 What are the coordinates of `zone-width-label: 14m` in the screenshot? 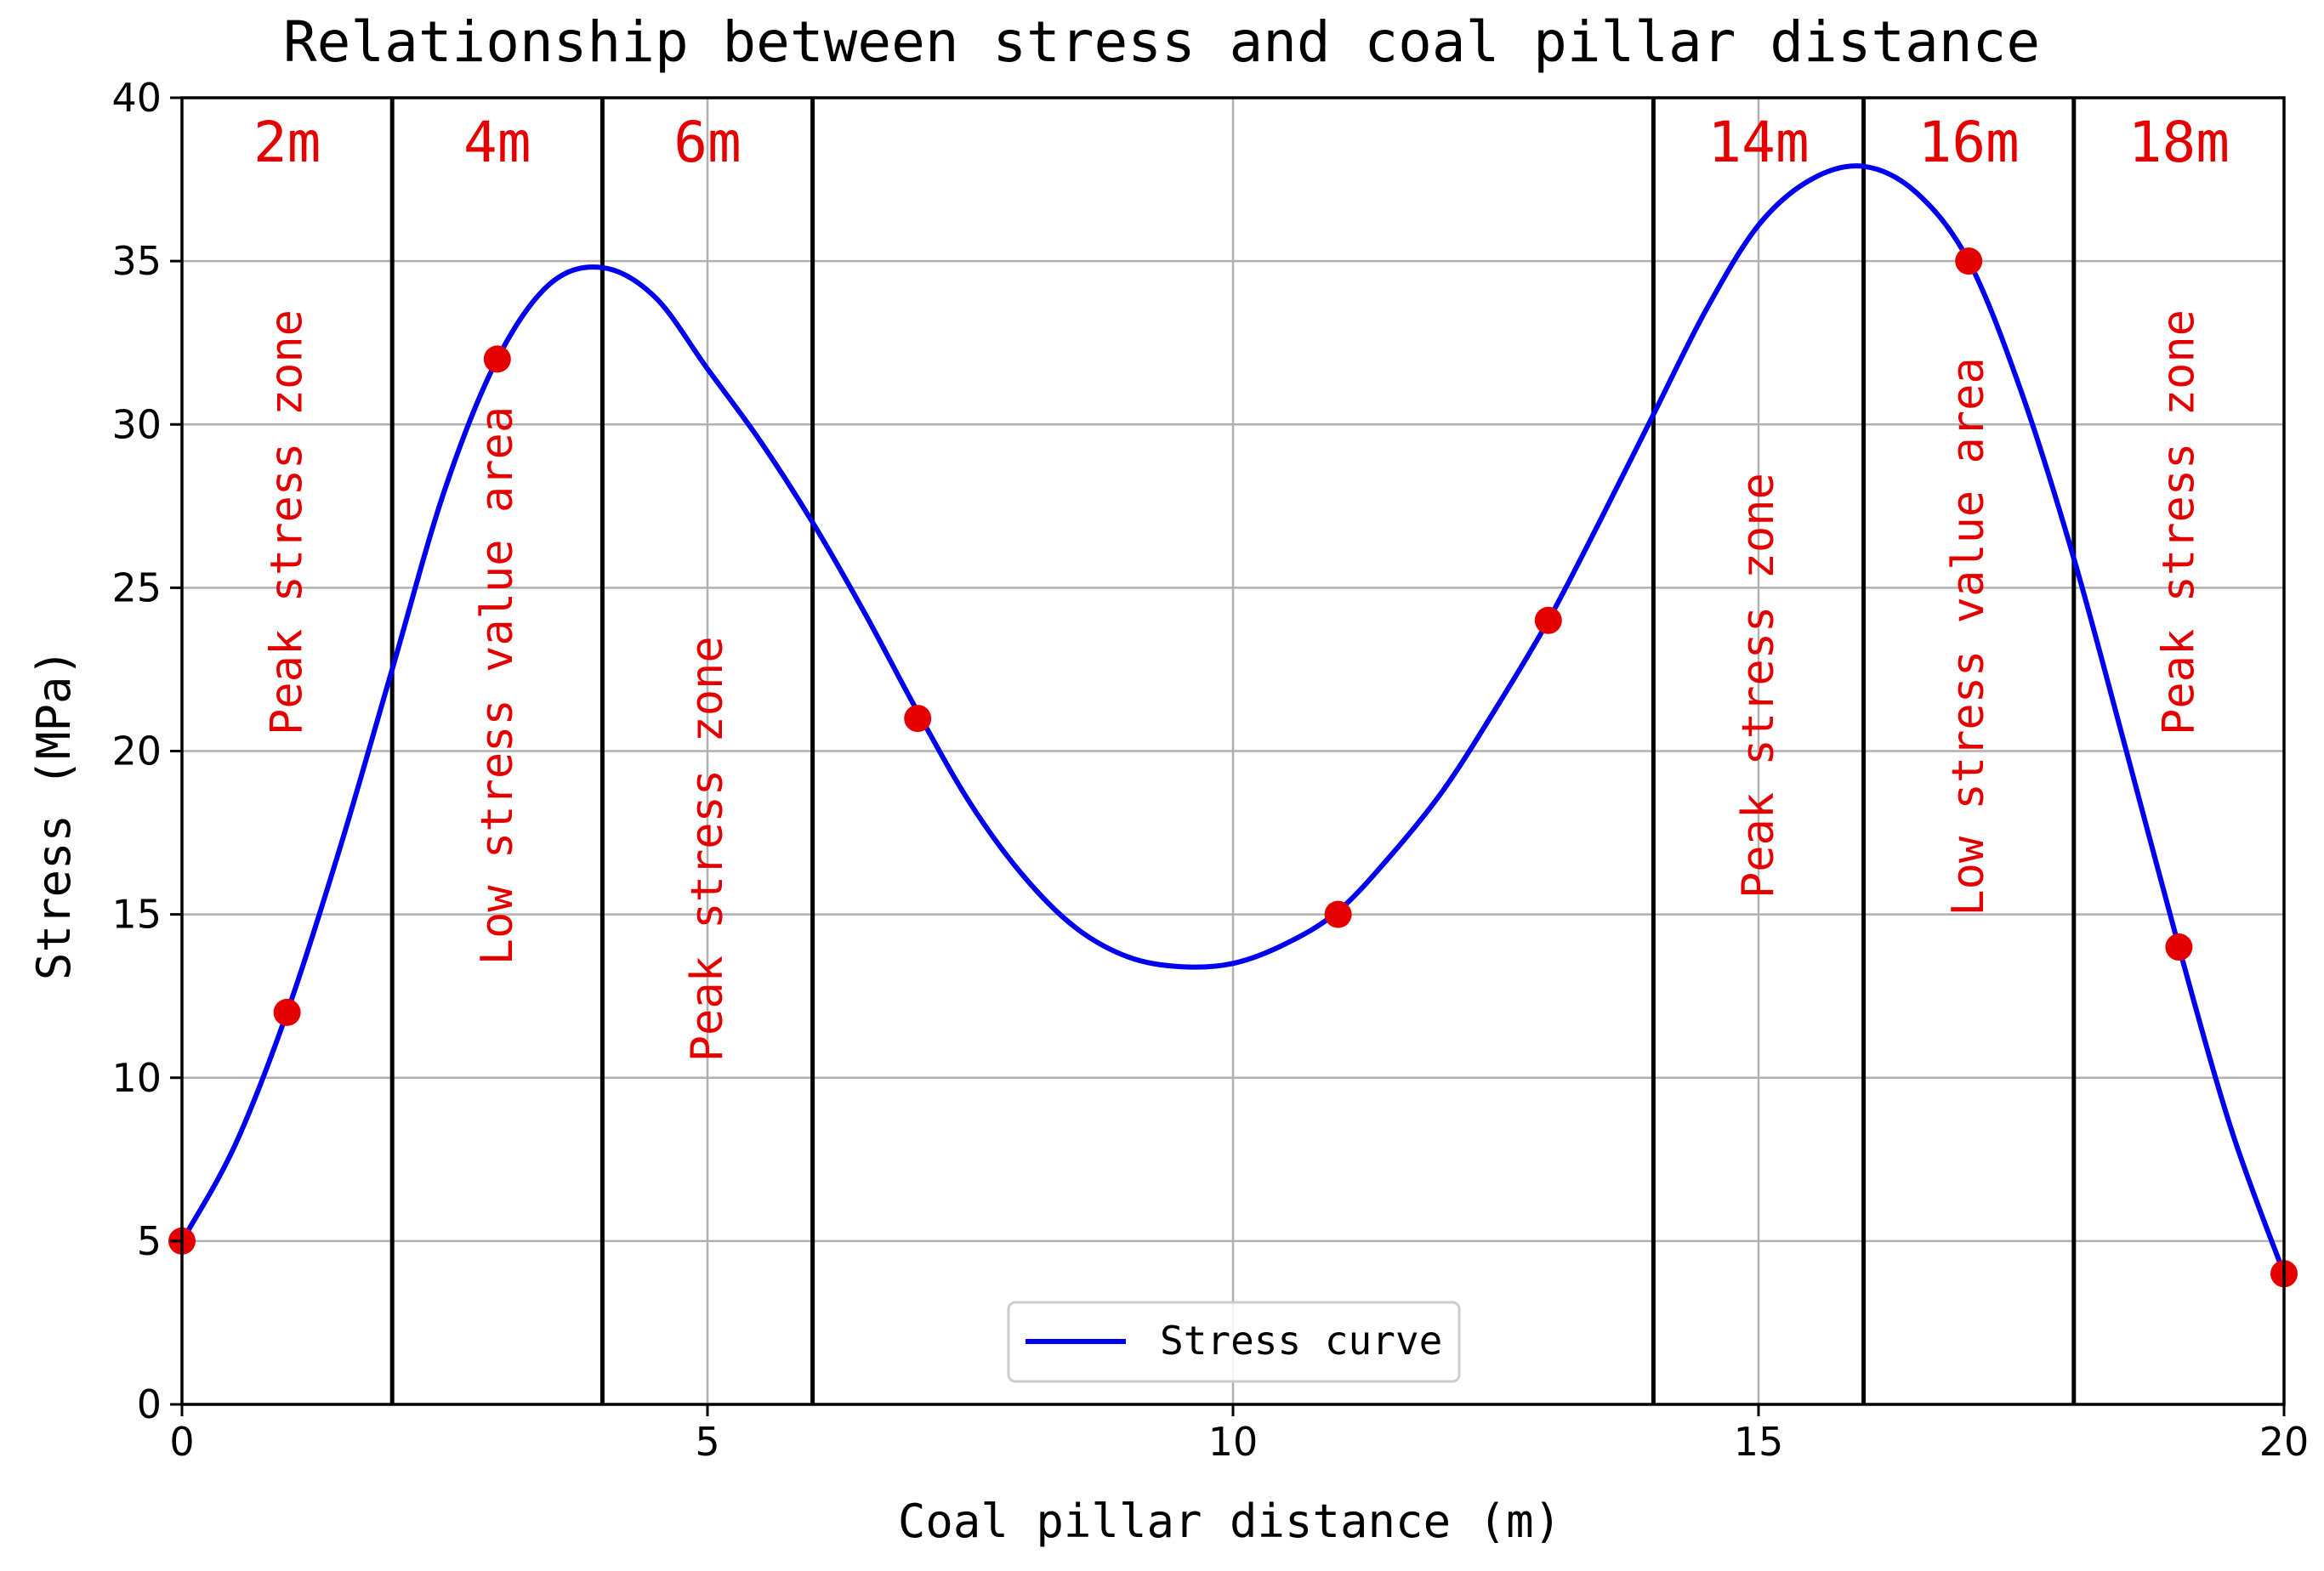 It's located at (1758, 142).